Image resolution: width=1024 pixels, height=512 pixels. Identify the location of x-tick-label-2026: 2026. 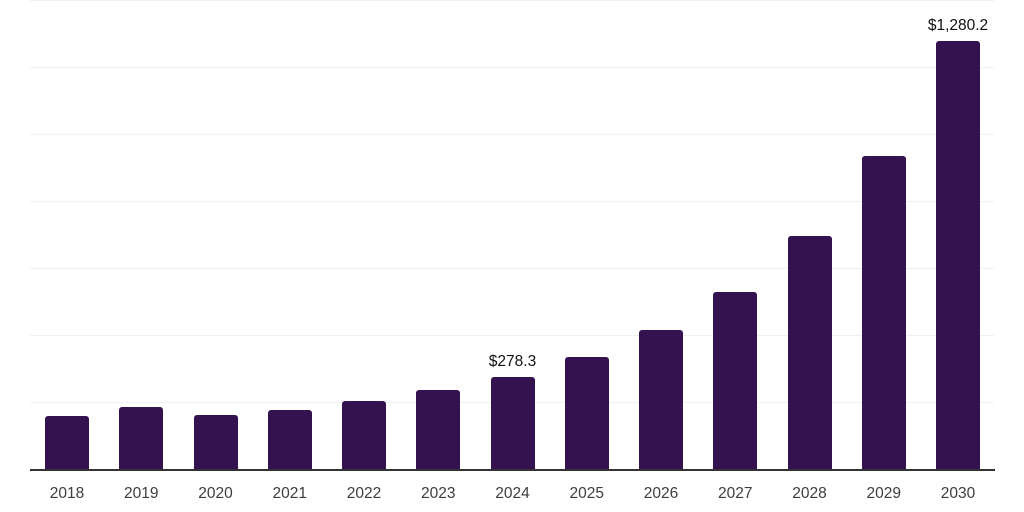
(661, 493).